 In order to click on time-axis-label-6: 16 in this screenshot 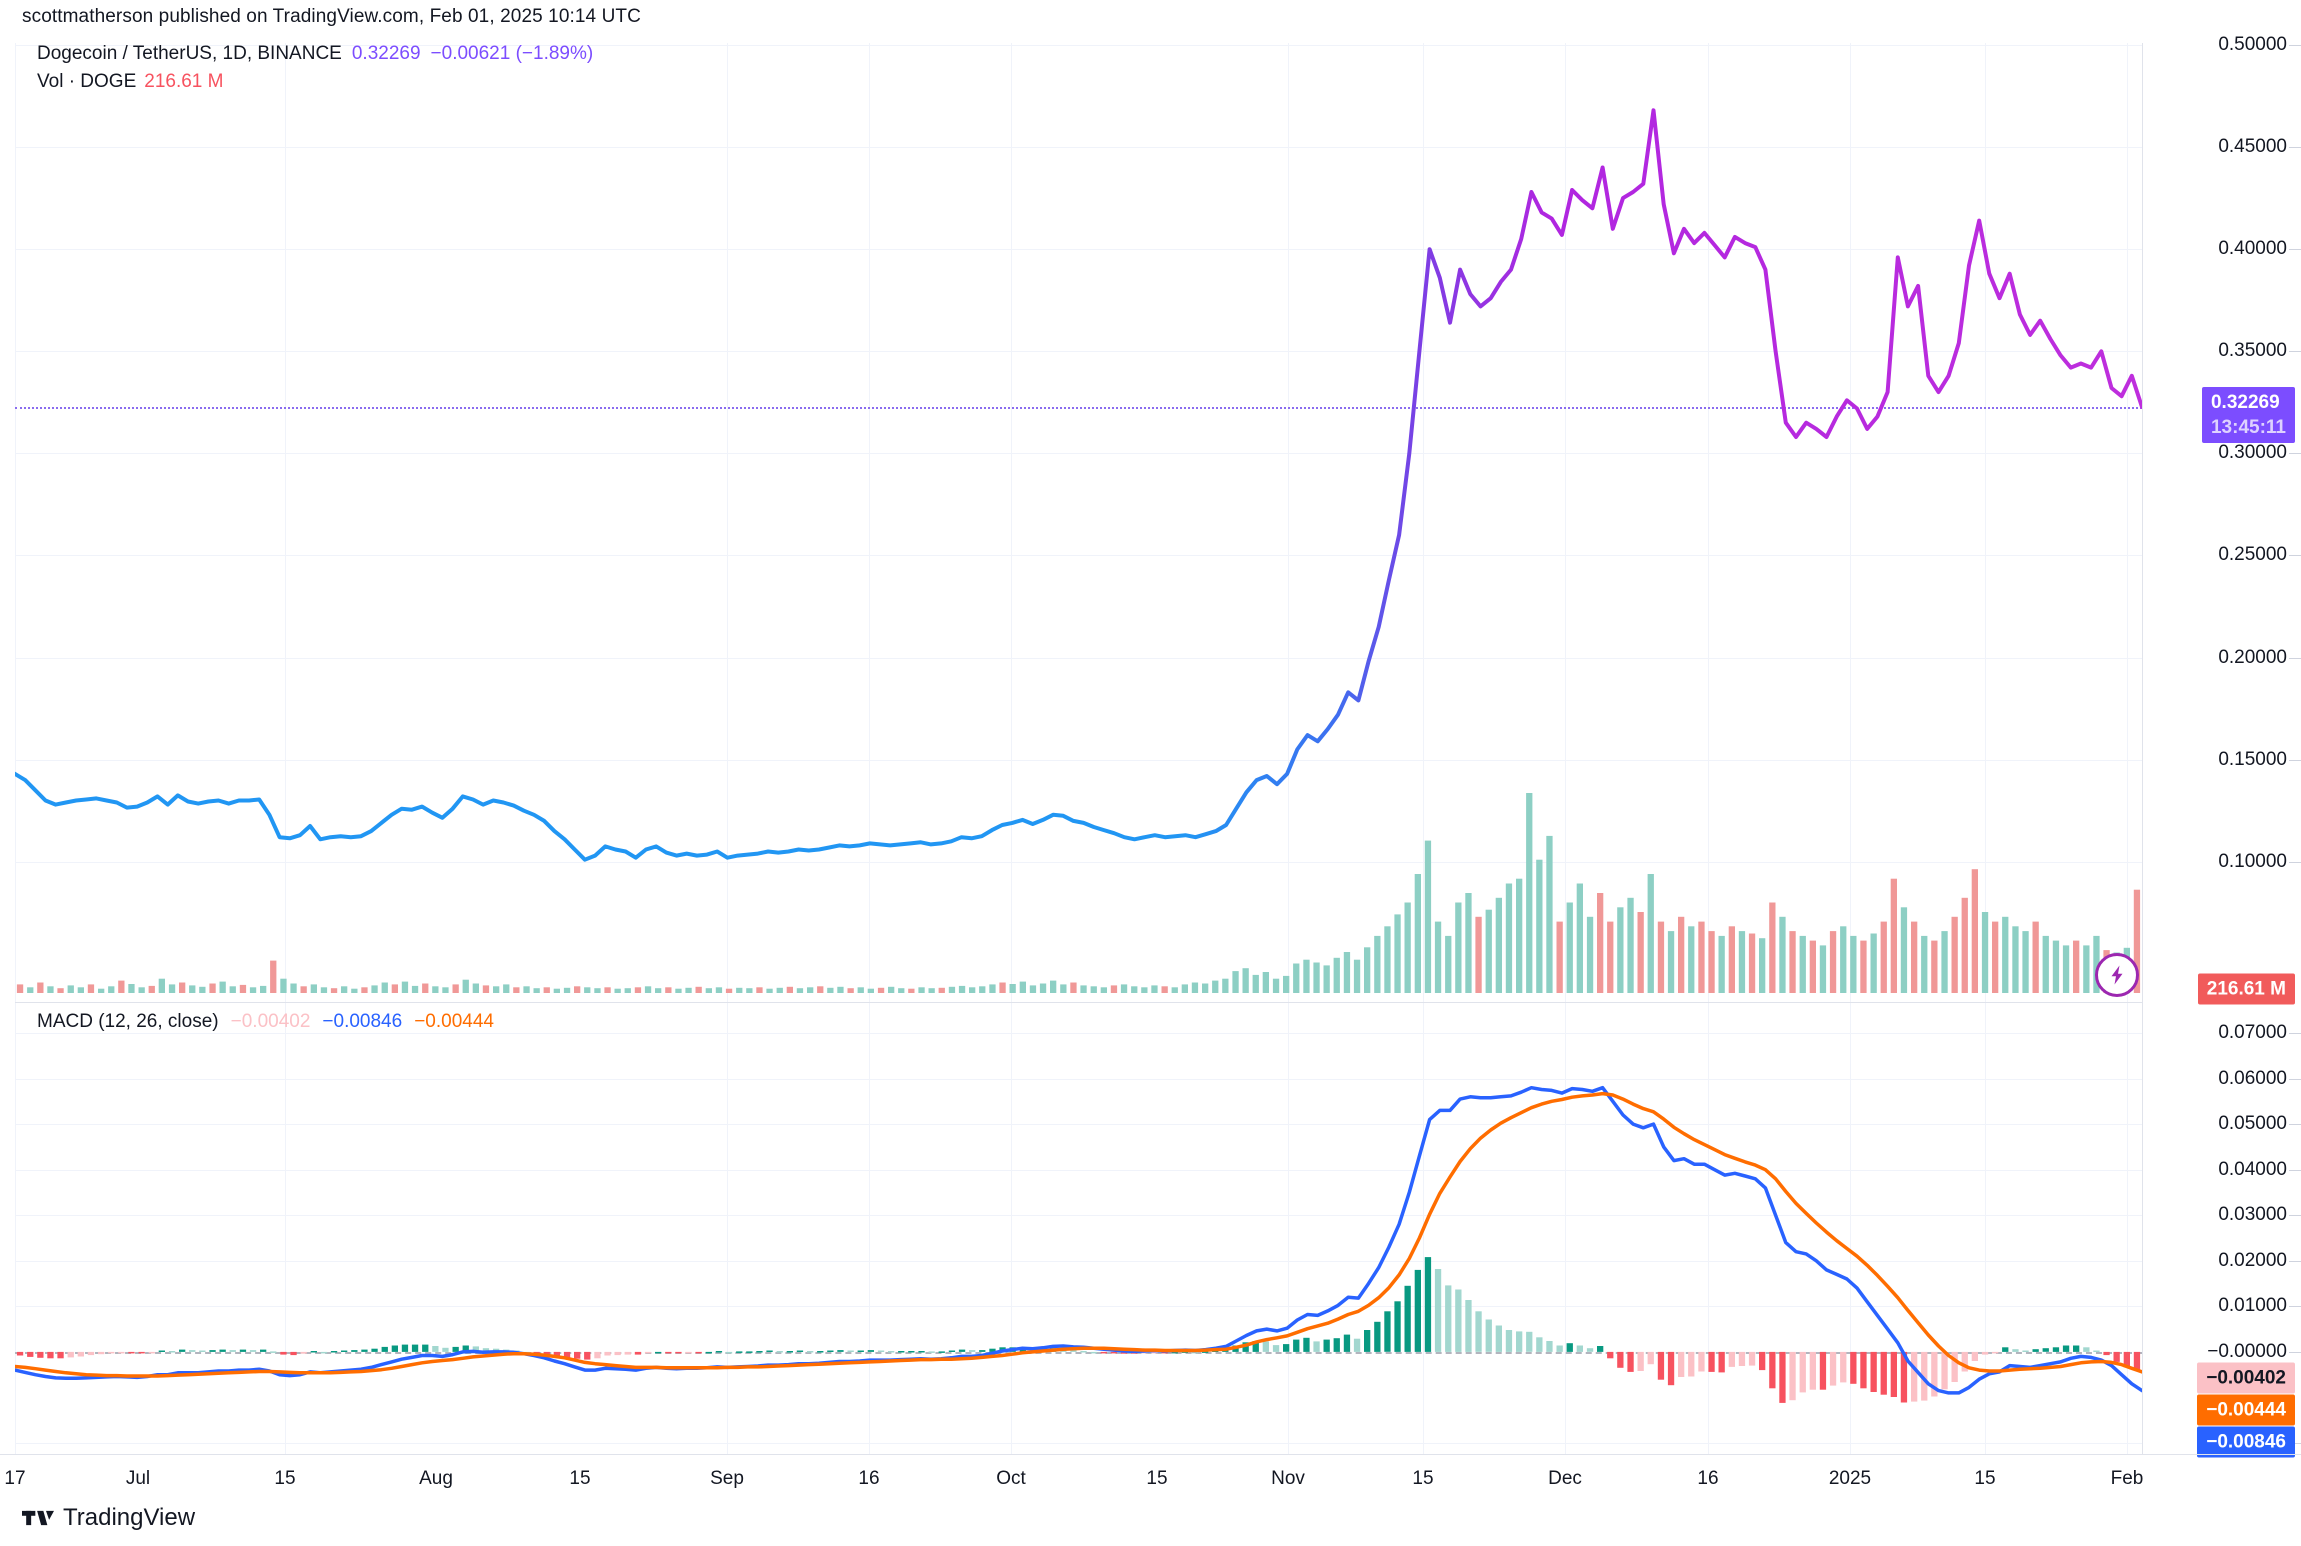, I will do `click(869, 1478)`.